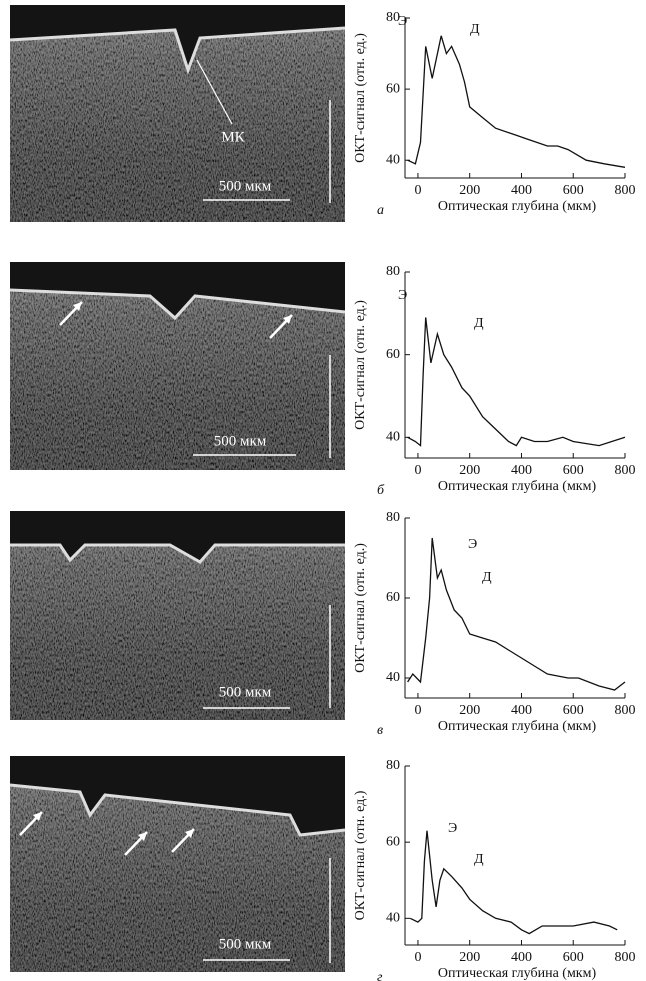 The width and height of the screenshot is (646, 981). Describe the element at coordinates (380, 975) in the screenshot. I see `panel-label: г` at that location.